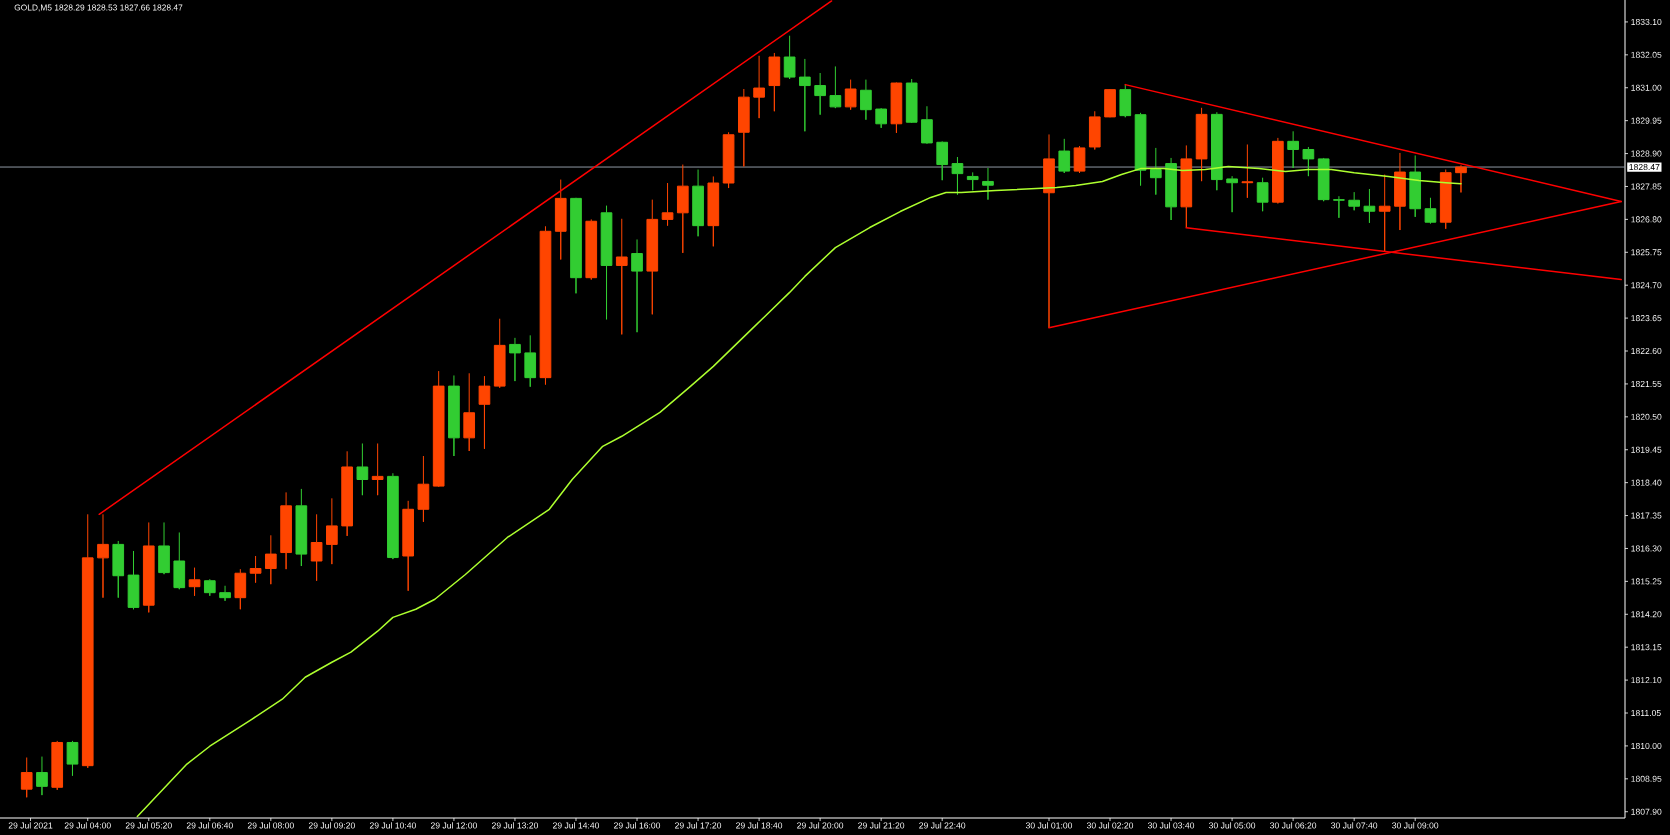  What do you see at coordinates (1646, 87) in the screenshot?
I see `y-tick-label: 1831.00` at bounding box center [1646, 87].